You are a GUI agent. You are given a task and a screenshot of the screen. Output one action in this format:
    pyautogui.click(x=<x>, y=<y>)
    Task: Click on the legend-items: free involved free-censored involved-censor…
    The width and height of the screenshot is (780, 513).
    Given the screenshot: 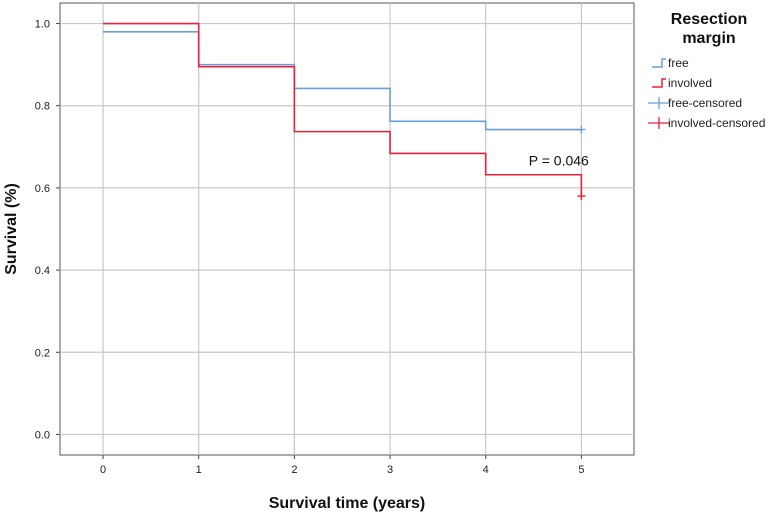 What is the action you would take?
    pyautogui.click(x=706, y=93)
    